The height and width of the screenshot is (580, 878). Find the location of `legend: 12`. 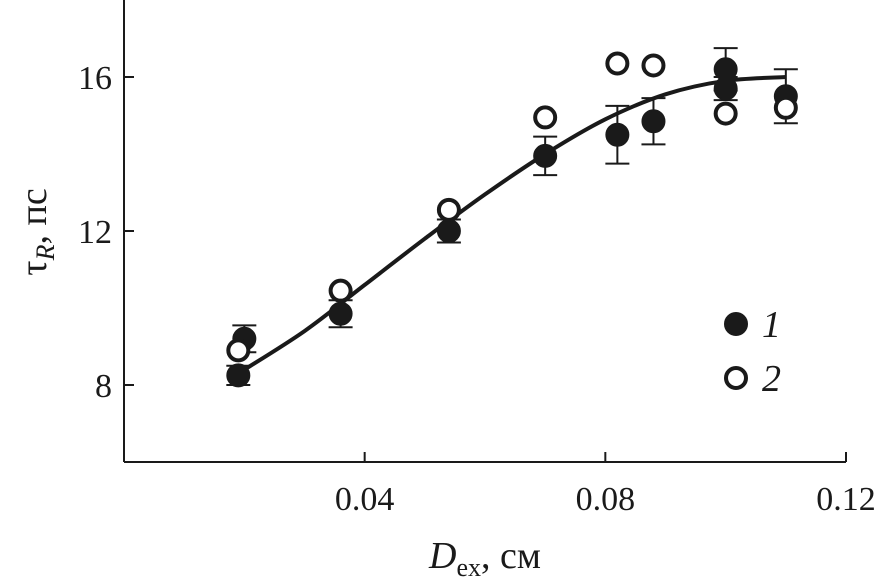

legend: 12 is located at coordinates (752, 352).